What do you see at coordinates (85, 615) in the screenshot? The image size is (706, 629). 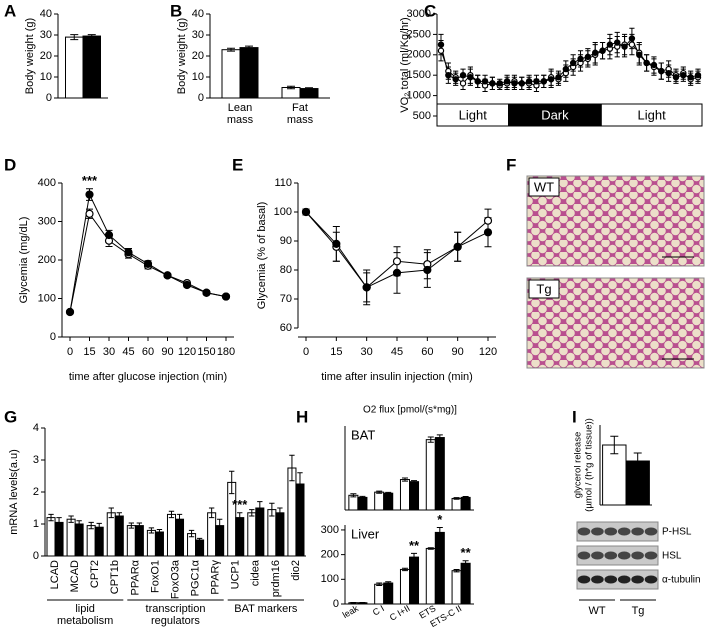 I see `group-label: lipid metabolism` at bounding box center [85, 615].